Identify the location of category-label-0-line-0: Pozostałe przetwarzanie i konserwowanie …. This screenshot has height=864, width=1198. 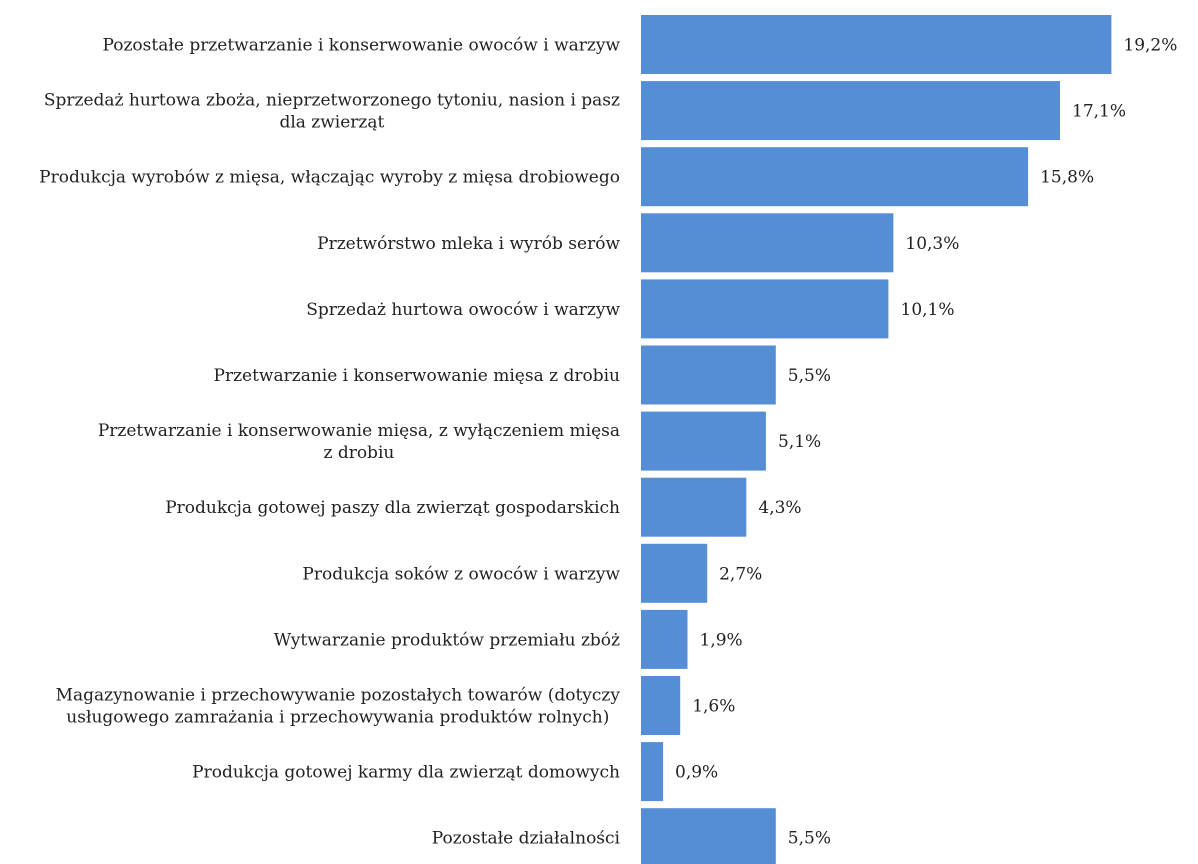
(361, 46).